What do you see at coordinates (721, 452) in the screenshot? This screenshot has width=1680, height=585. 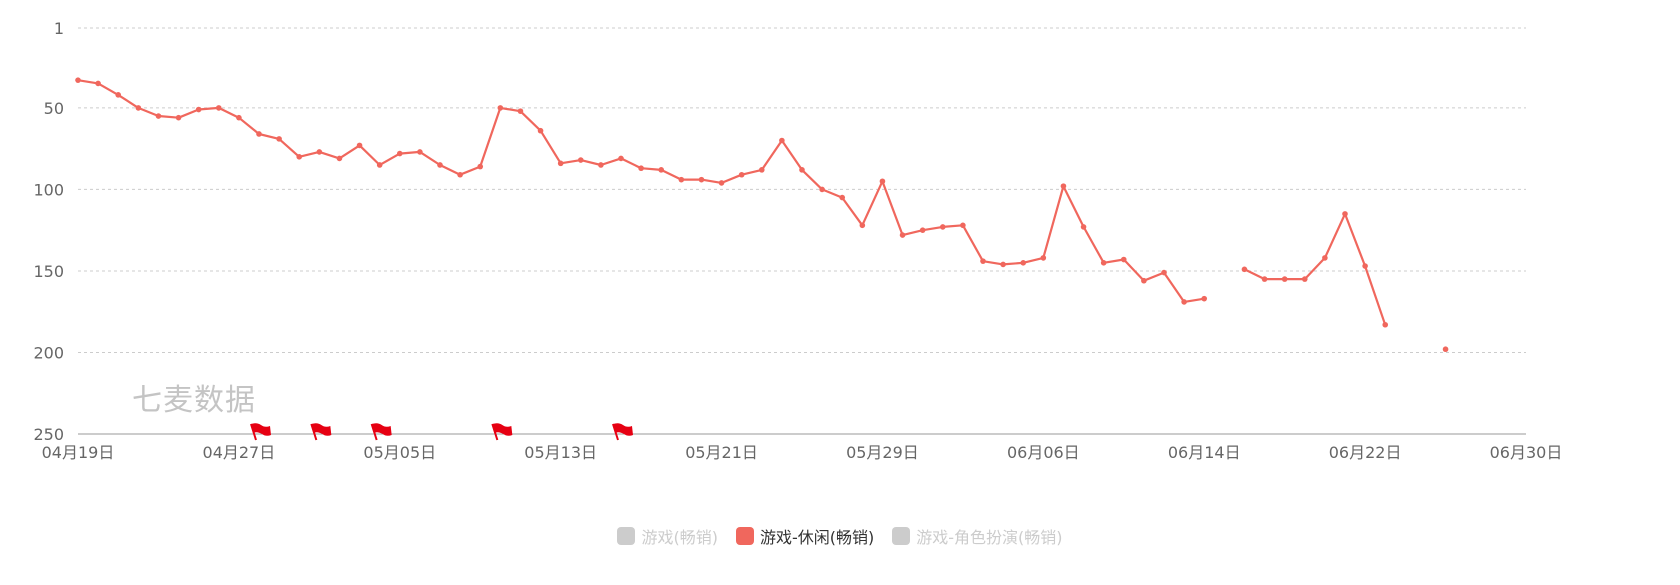 I see `x-tick-label: 05月21日` at bounding box center [721, 452].